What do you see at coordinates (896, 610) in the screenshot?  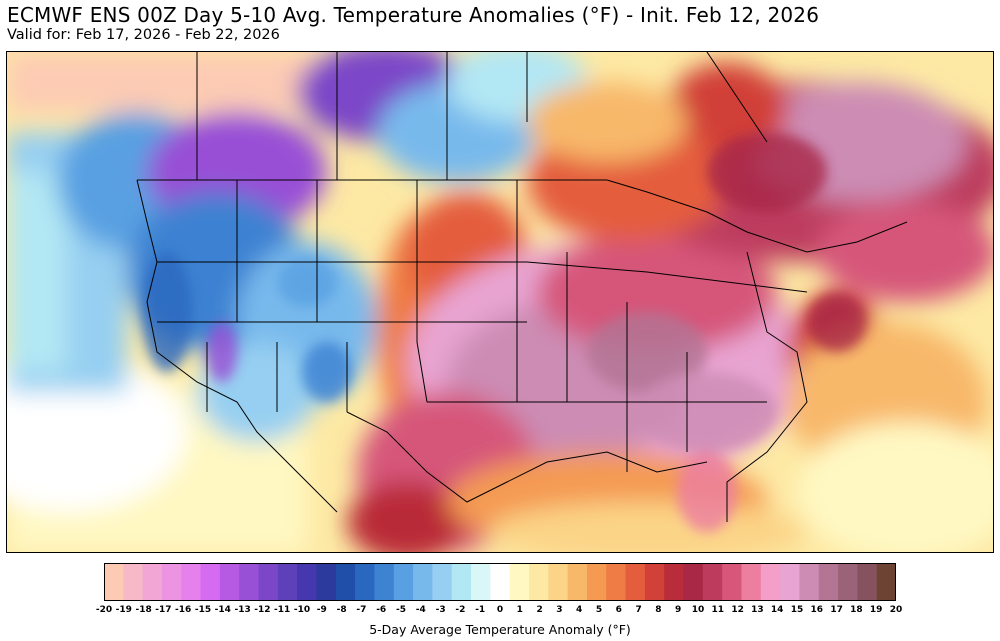 I see `colorbar-tick-label: 20` at bounding box center [896, 610].